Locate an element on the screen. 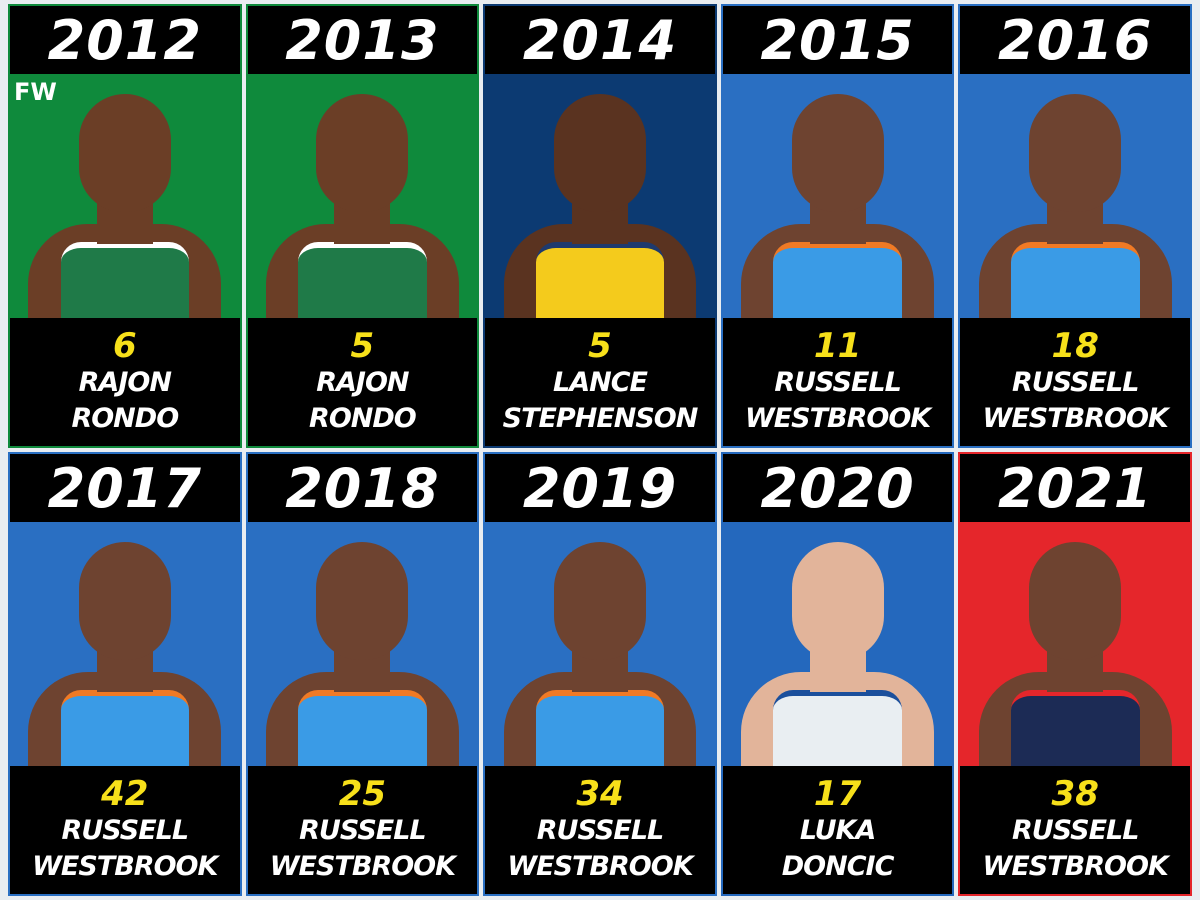 Image resolution: width=1200 pixels, height=900 pixels. year-card: 2014 5 LANCE STEPHENSON is located at coordinates (600, 226).